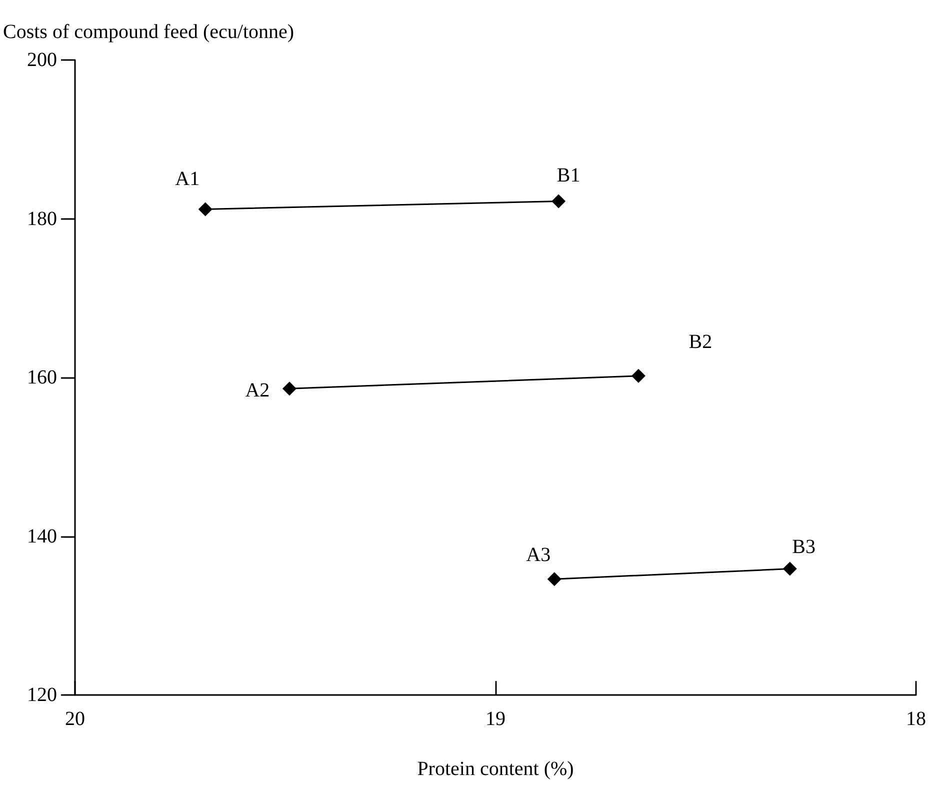  Describe the element at coordinates (700, 341) in the screenshot. I see `annotation: B2` at that location.